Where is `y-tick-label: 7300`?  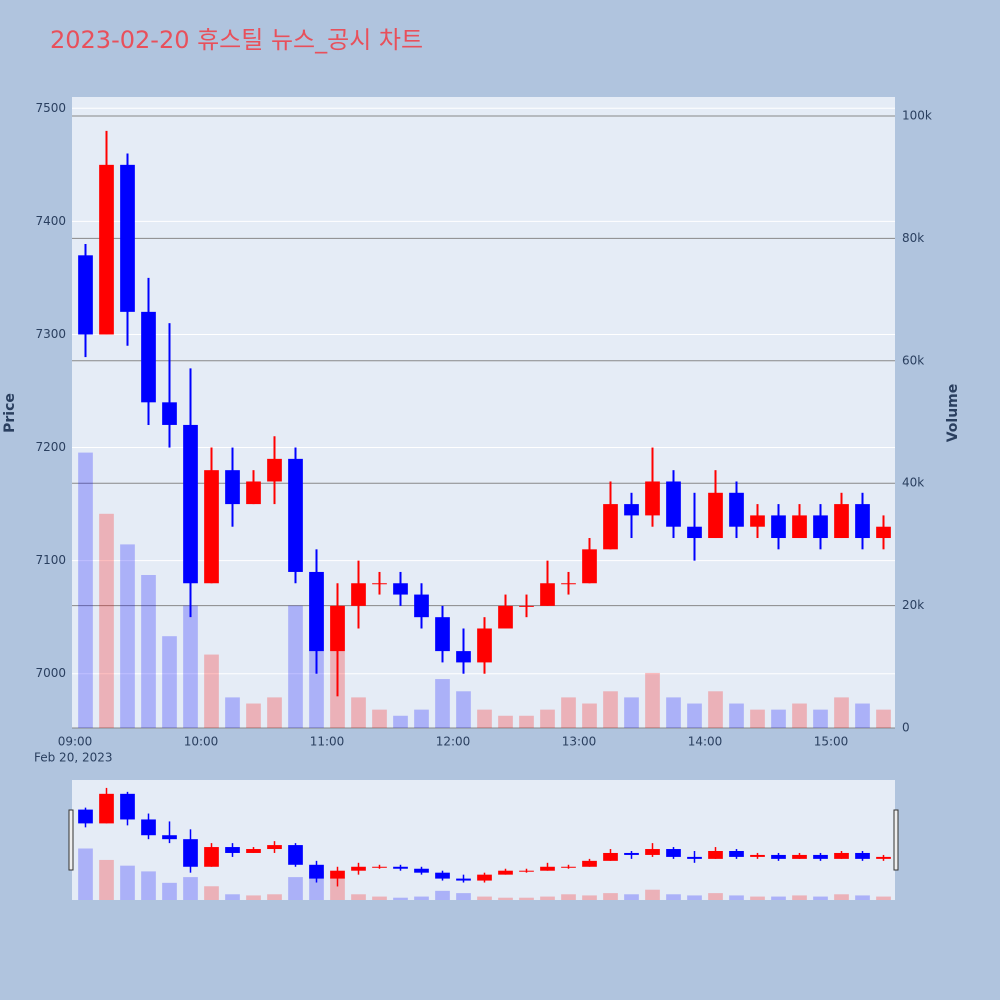 y-tick-label: 7300 is located at coordinates (50, 334).